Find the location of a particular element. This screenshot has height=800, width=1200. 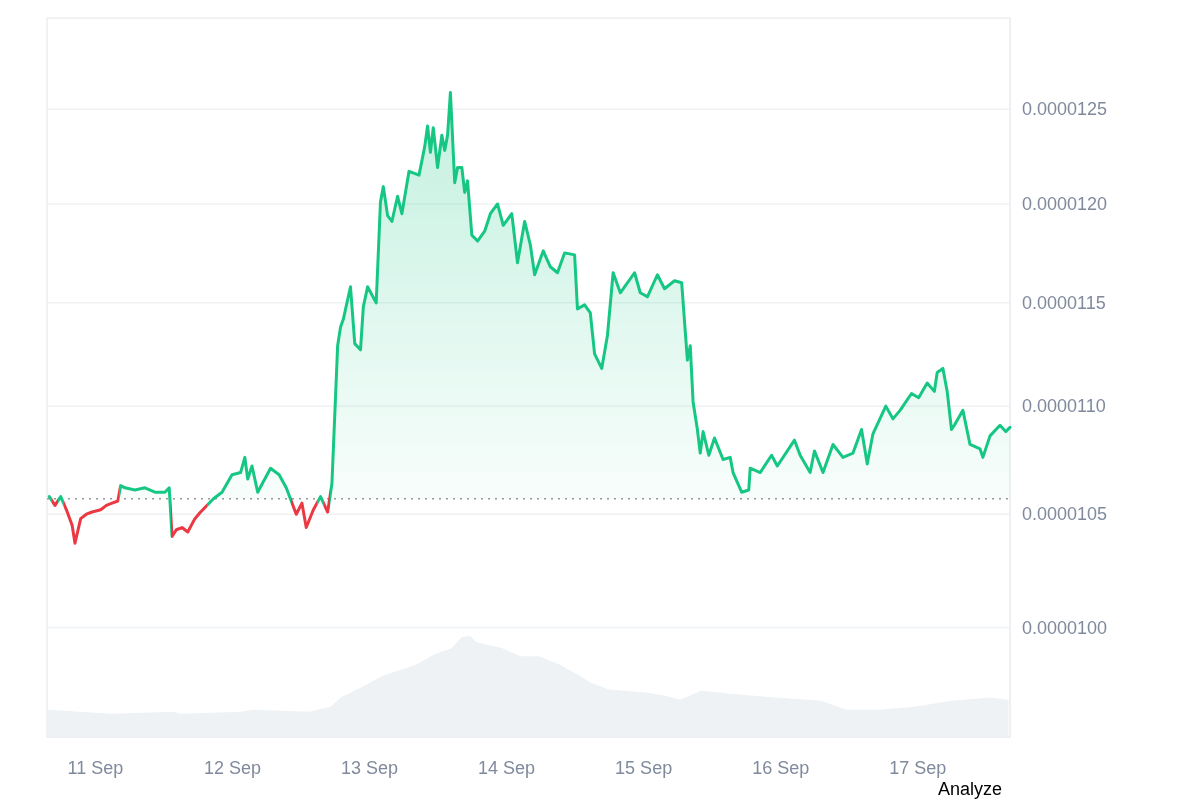

x-tick-label: 11 Sep is located at coordinates (95, 767).